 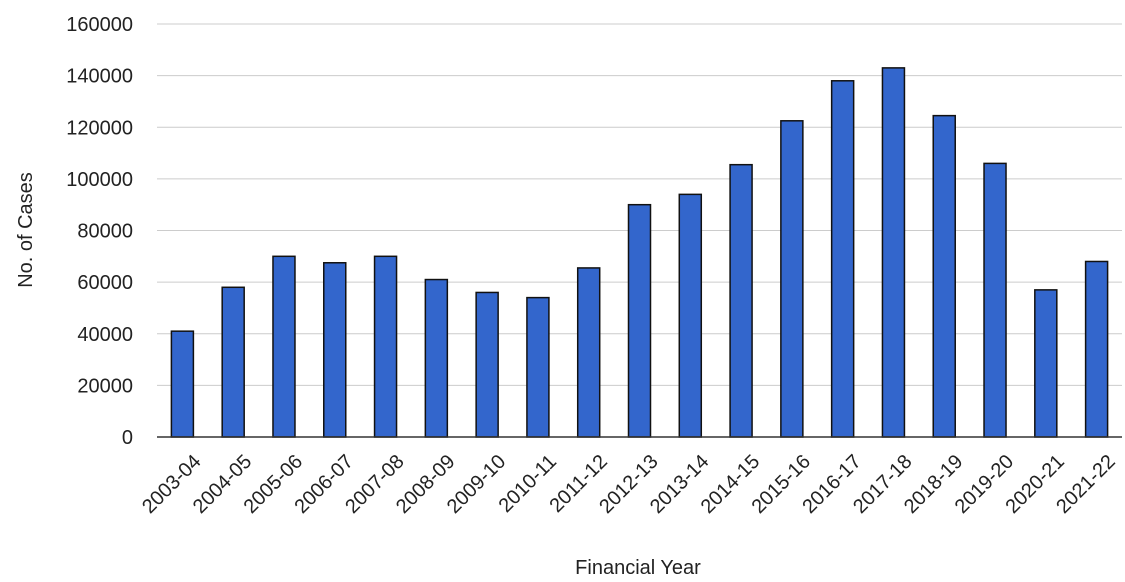 I want to click on y-tick-label: 120000, so click(x=99, y=128).